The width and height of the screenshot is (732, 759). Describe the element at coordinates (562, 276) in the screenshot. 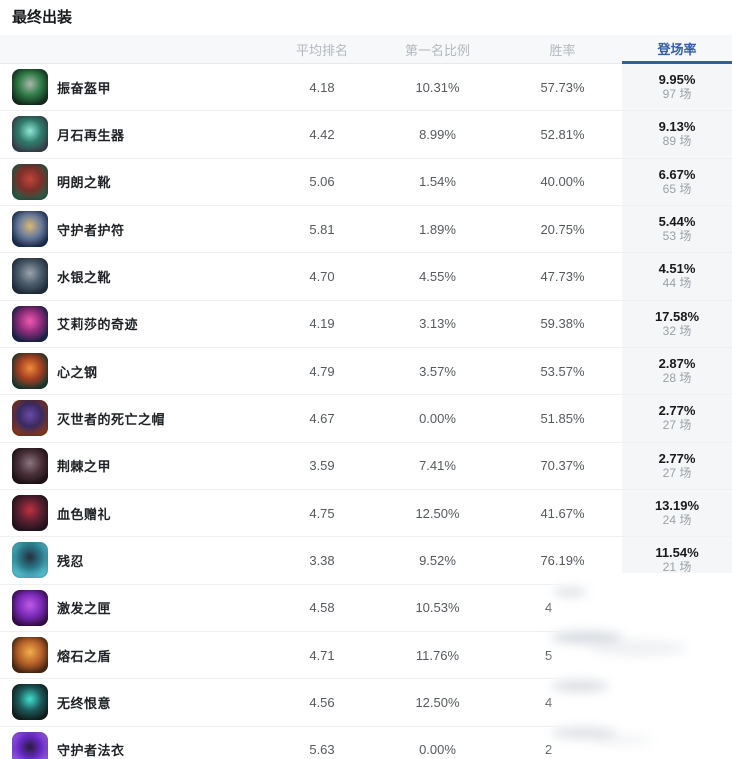

I see `win-rate-value: 47.73%` at that location.